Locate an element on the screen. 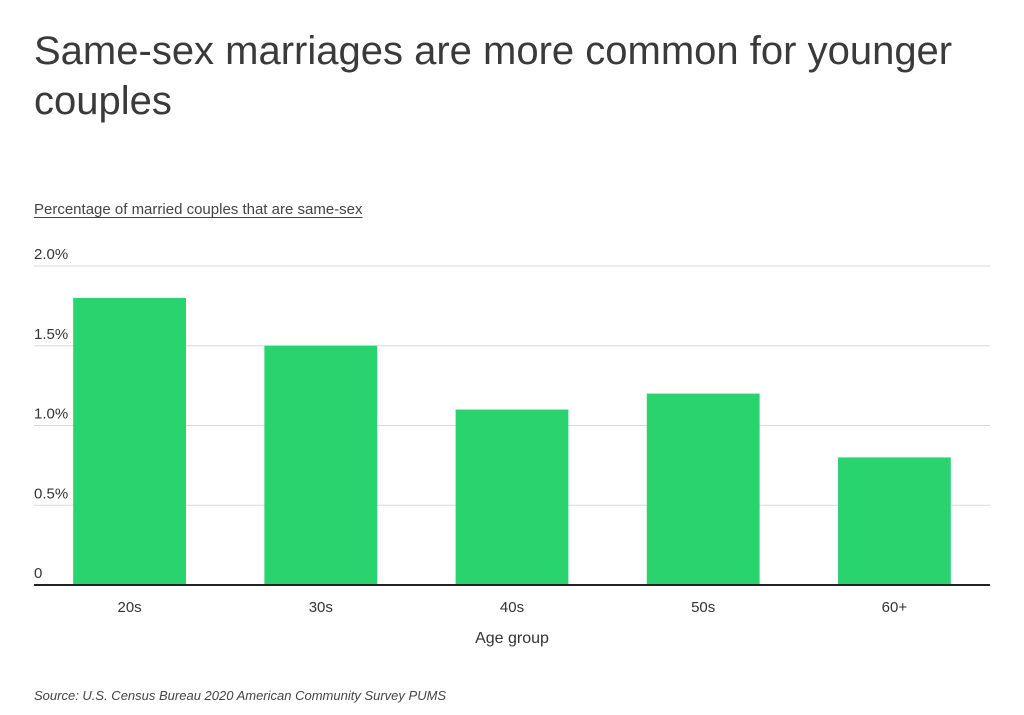 This screenshot has height=715, width=1024. x-tick-label: 30s is located at coordinates (321, 607).